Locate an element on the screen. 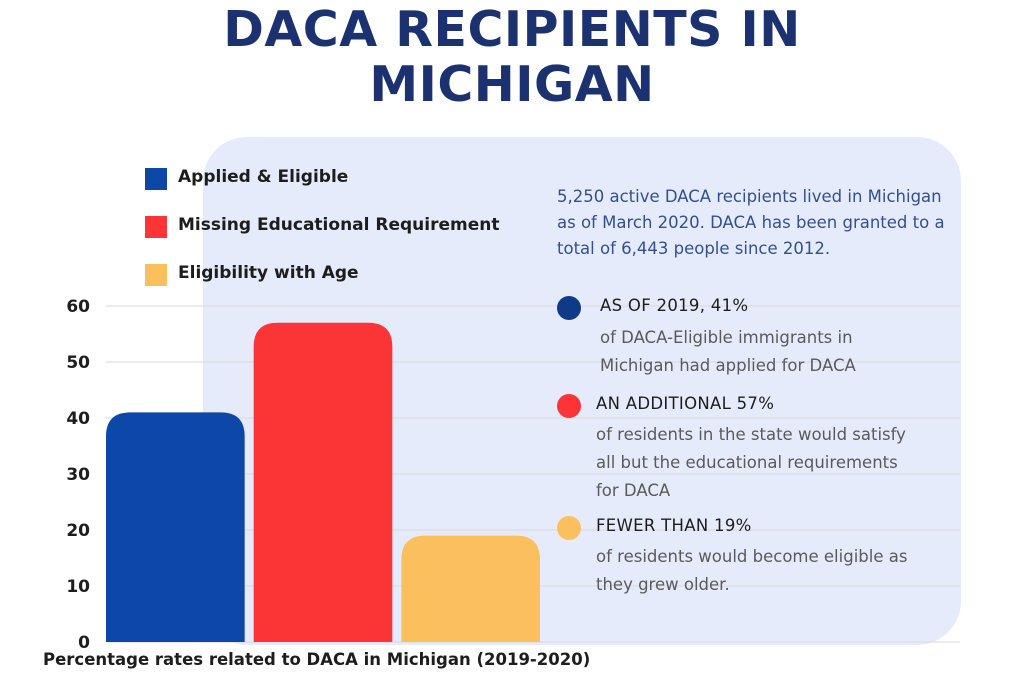  stat-heading-age: FEWER THAN 19% is located at coordinates (674, 525).